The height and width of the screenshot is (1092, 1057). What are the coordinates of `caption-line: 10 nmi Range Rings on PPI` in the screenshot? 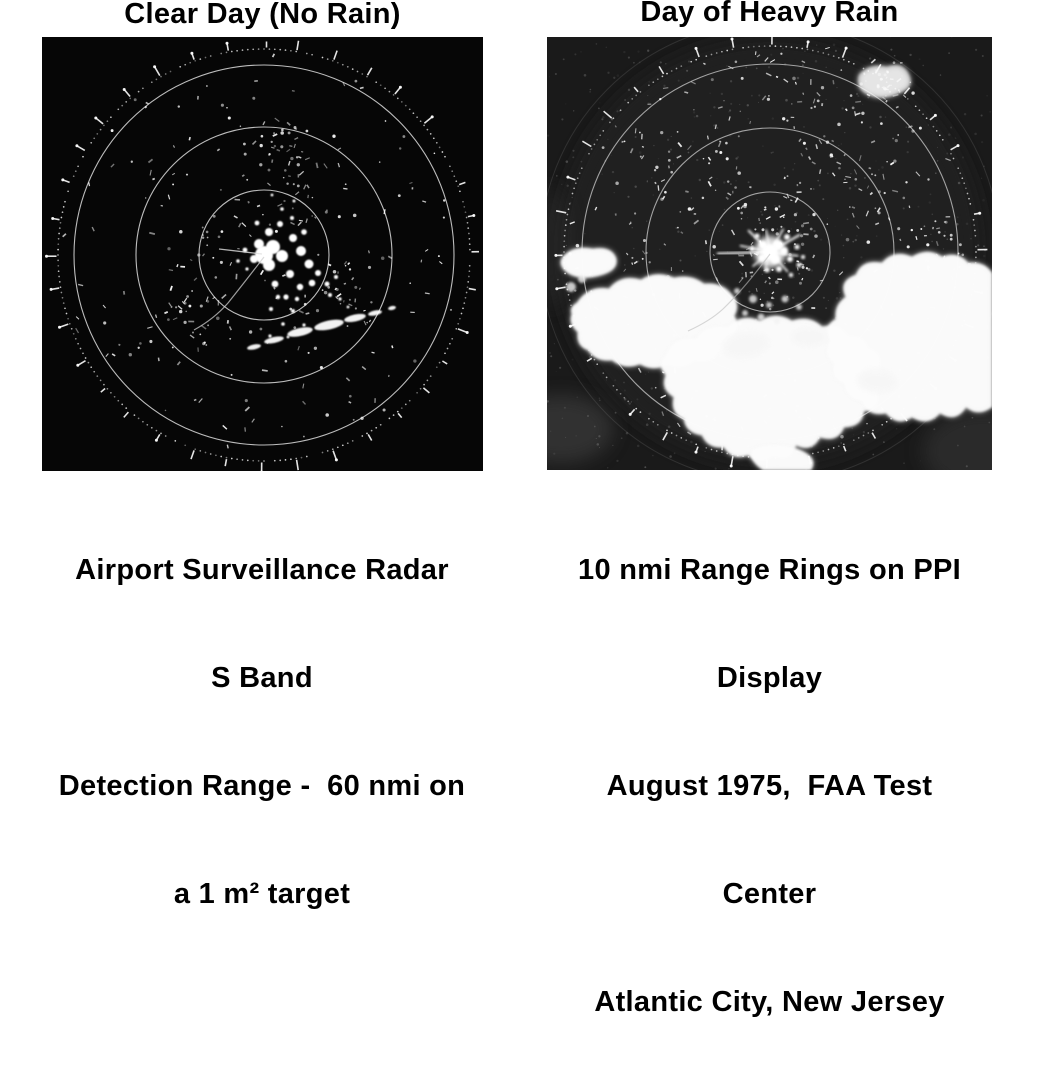 It's located at (769, 570).